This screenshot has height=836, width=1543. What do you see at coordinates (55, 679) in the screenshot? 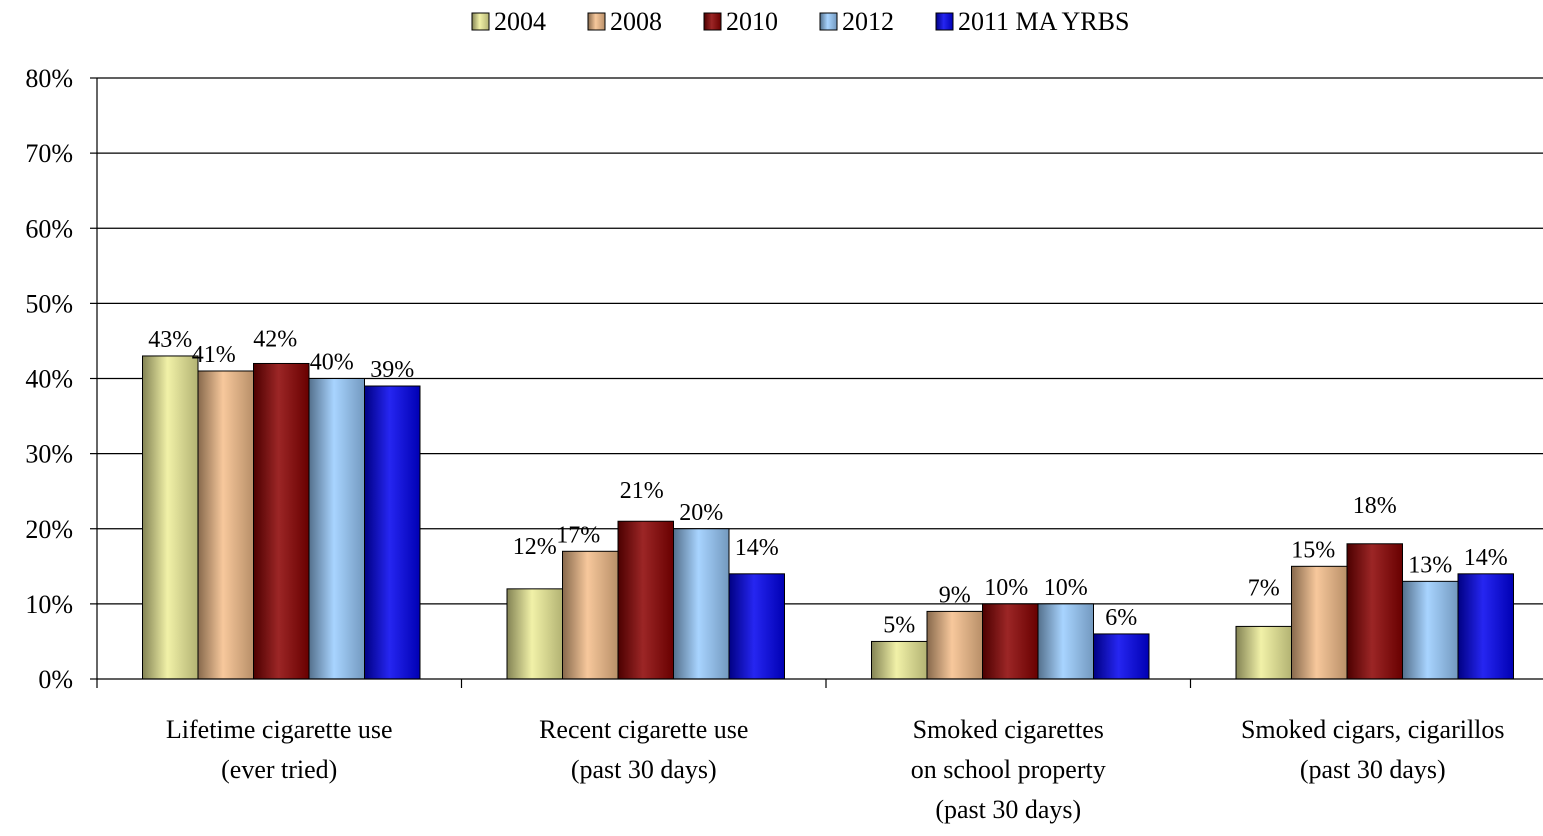
I see `y-tick-label: 0%` at bounding box center [55, 679].